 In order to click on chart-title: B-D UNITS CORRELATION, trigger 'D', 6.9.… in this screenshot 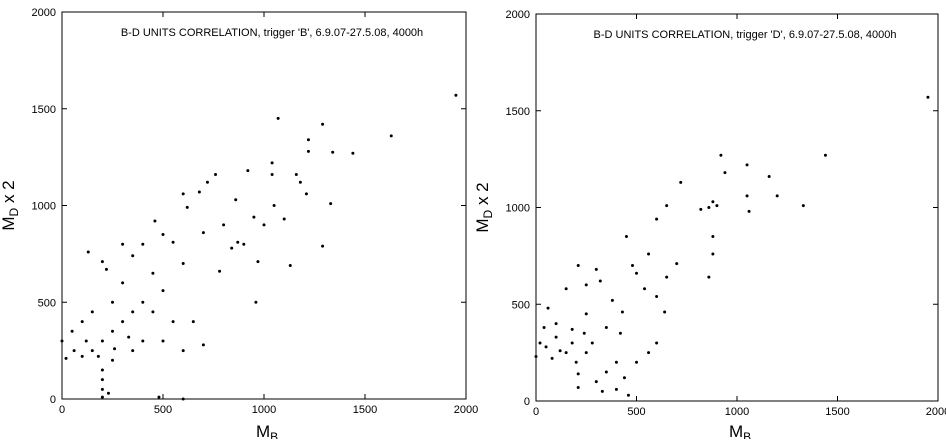, I will do `click(745, 35)`.